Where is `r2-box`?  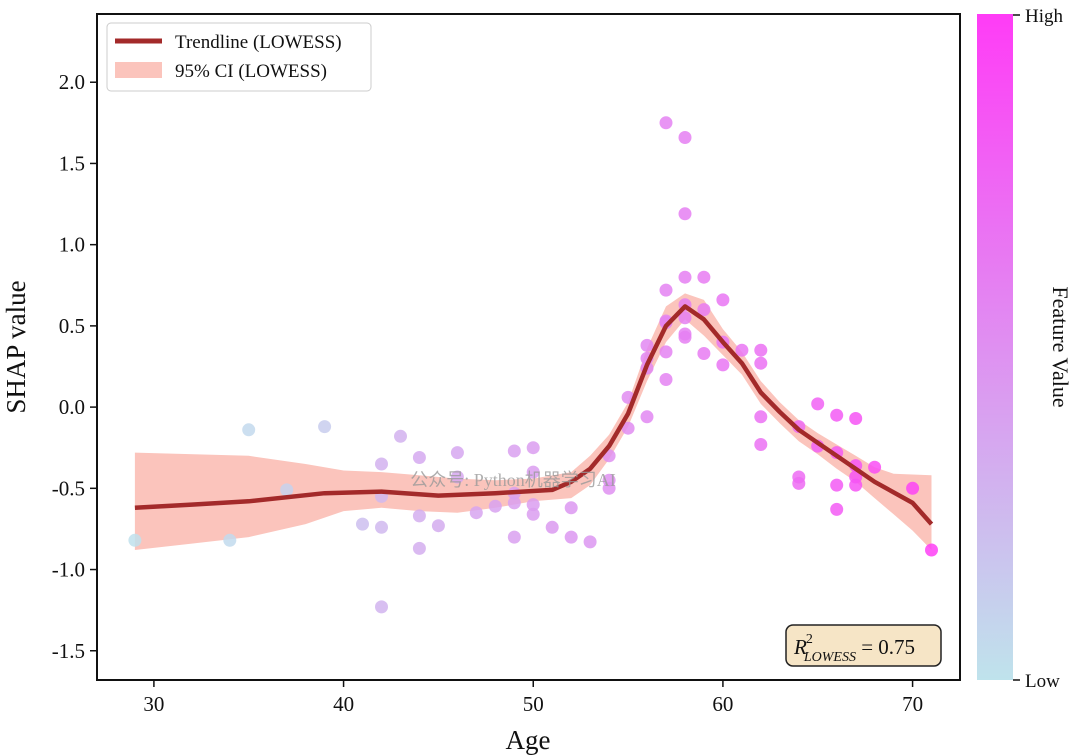
r2-box is located at coordinates (863, 645).